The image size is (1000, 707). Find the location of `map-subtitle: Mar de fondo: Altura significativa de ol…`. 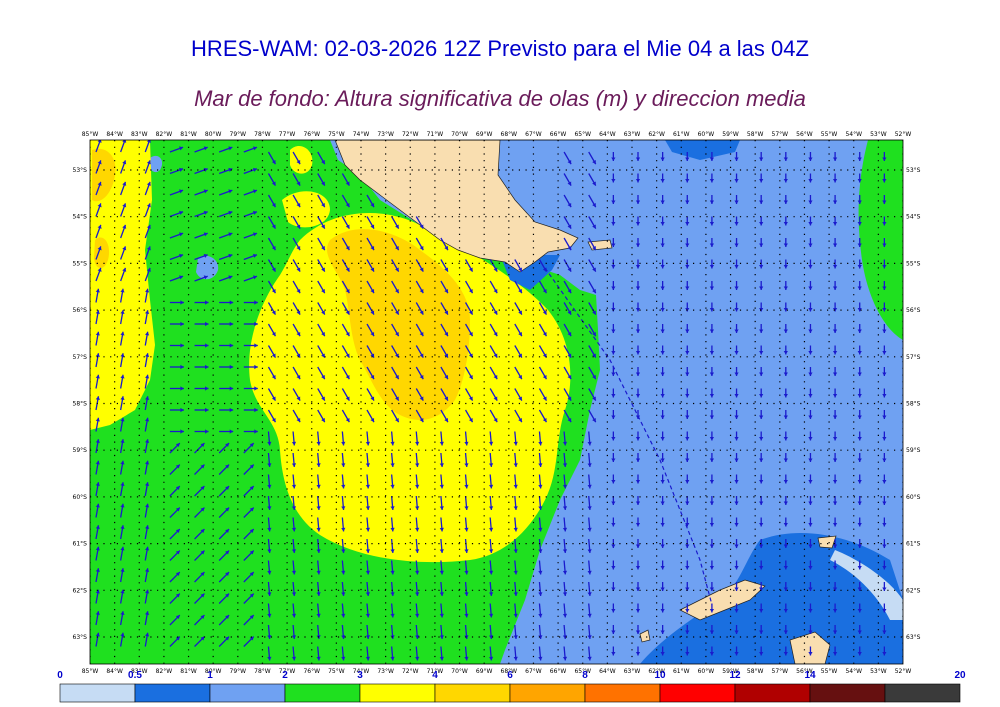

map-subtitle: Mar de fondo: Altura significativa de ol… is located at coordinates (500, 98).